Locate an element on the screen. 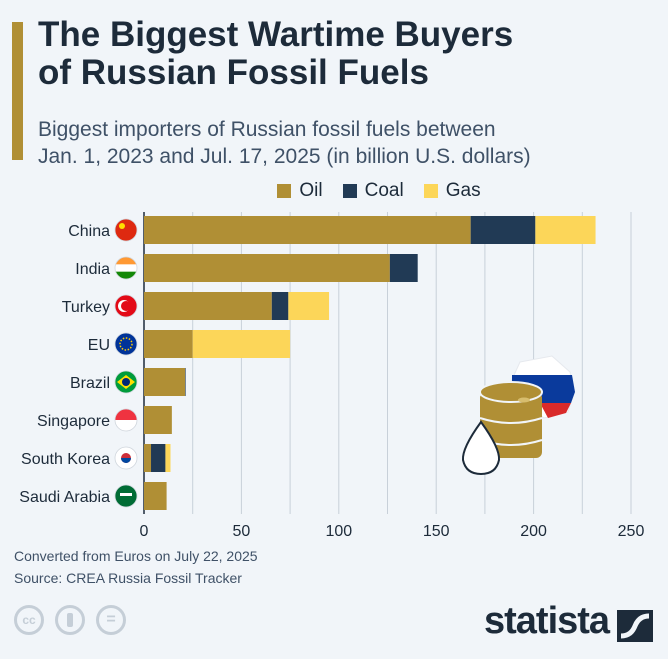 This screenshot has height=659, width=668. footer-note: Converted from Euros on July 22, 2025 is located at coordinates (136, 556).